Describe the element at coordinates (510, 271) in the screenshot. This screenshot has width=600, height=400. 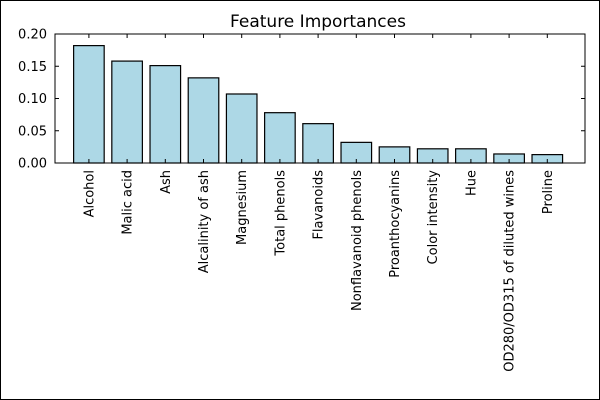
I see `x-tick-label-11: OD280/OD315 of diluted wines` at that location.